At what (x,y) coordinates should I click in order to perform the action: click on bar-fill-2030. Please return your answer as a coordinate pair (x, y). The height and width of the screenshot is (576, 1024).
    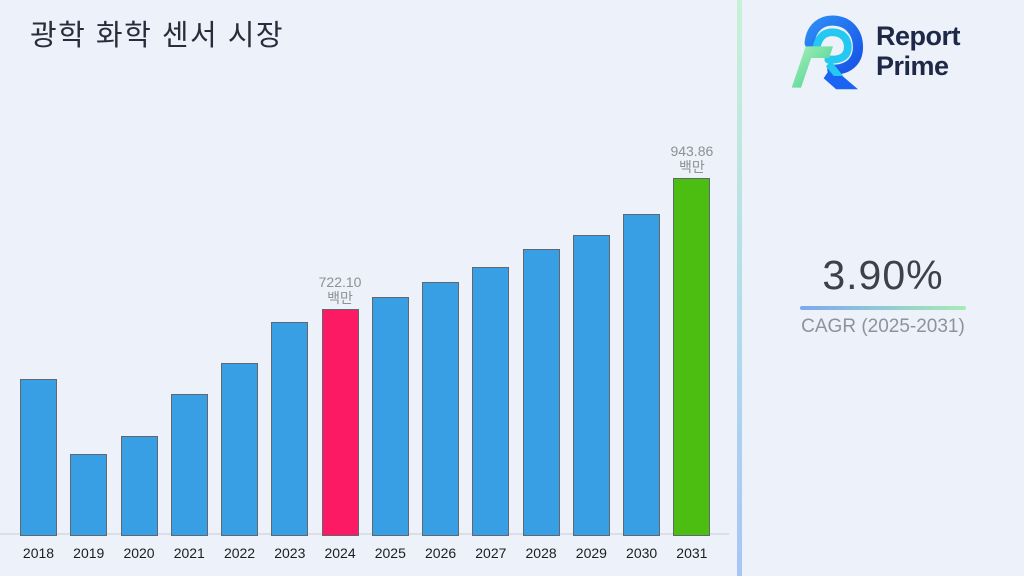
    Looking at the image, I should click on (642, 375).